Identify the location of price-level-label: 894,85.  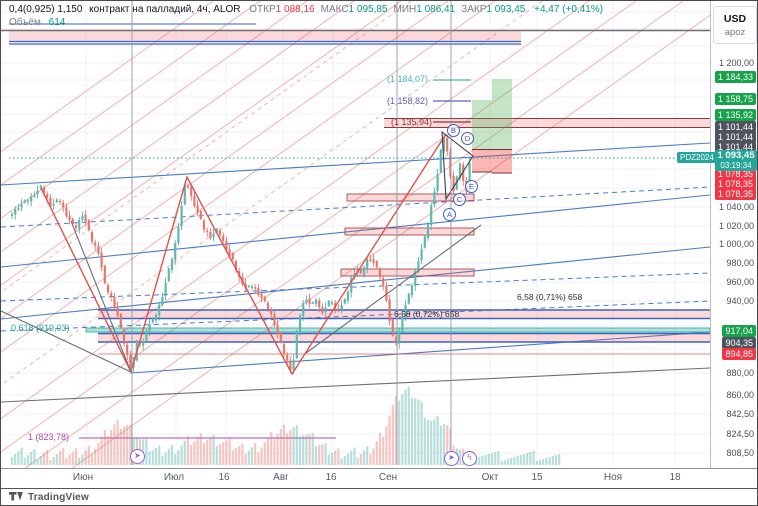
(739, 354).